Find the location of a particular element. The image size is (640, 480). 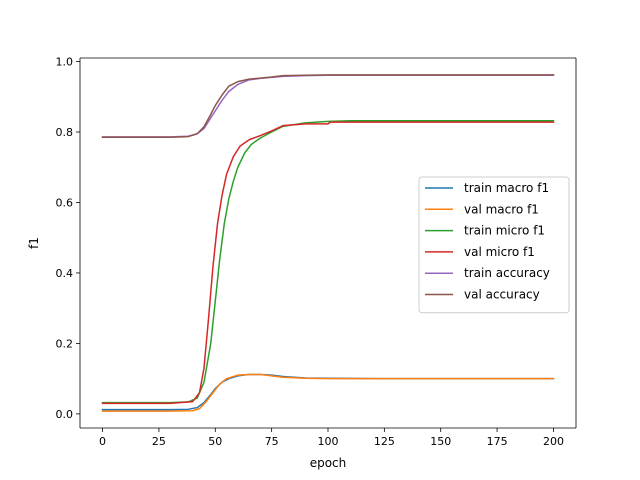

x-tick-label: 0 is located at coordinates (102, 441).